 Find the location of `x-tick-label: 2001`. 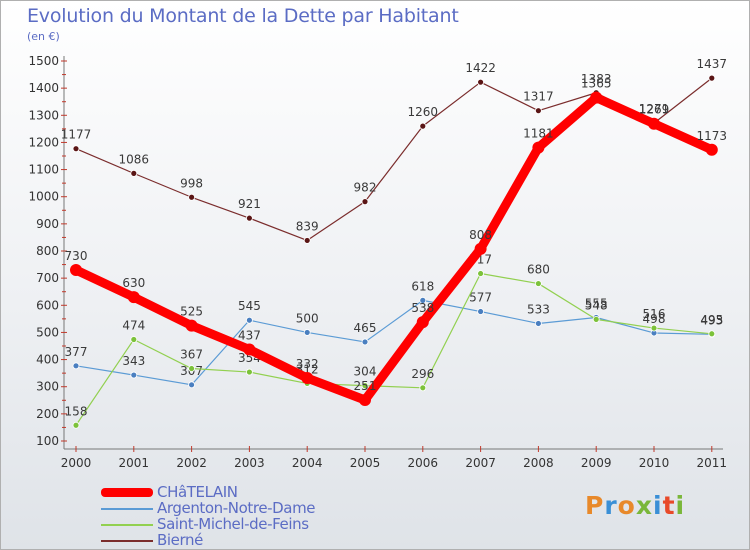

x-tick-label: 2001 is located at coordinates (134, 463).